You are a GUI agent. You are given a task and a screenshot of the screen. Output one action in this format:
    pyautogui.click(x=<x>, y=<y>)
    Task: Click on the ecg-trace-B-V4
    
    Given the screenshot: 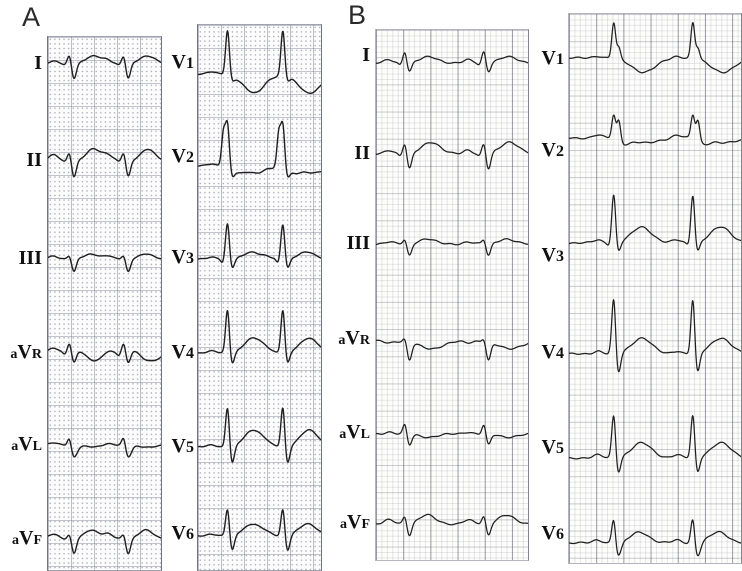 What is the action you would take?
    pyautogui.click(x=655, y=336)
    